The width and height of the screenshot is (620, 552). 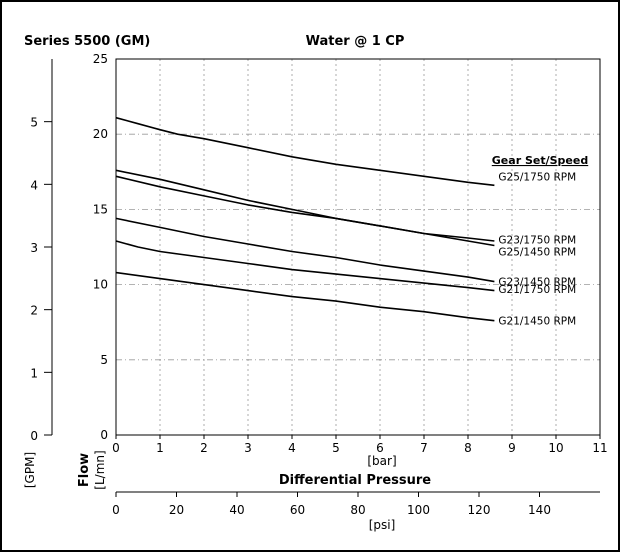 What do you see at coordinates (204, 448) in the screenshot?
I see `x-tick-label: 2` at bounding box center [204, 448].